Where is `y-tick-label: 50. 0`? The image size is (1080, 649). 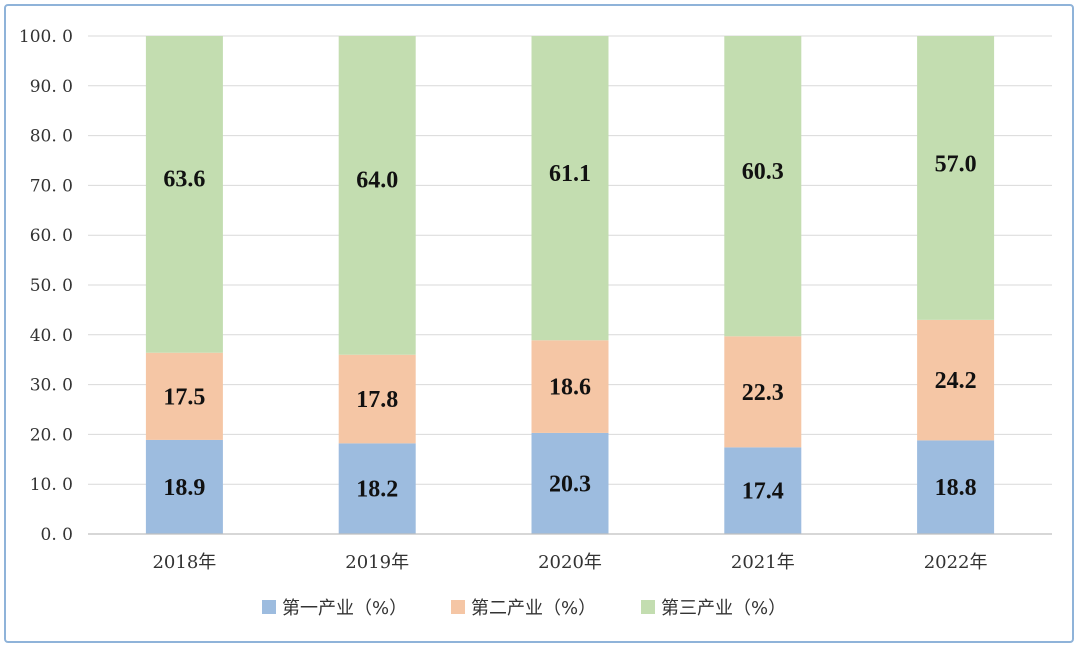 y-tick-label: 50. 0 is located at coordinates (51, 286).